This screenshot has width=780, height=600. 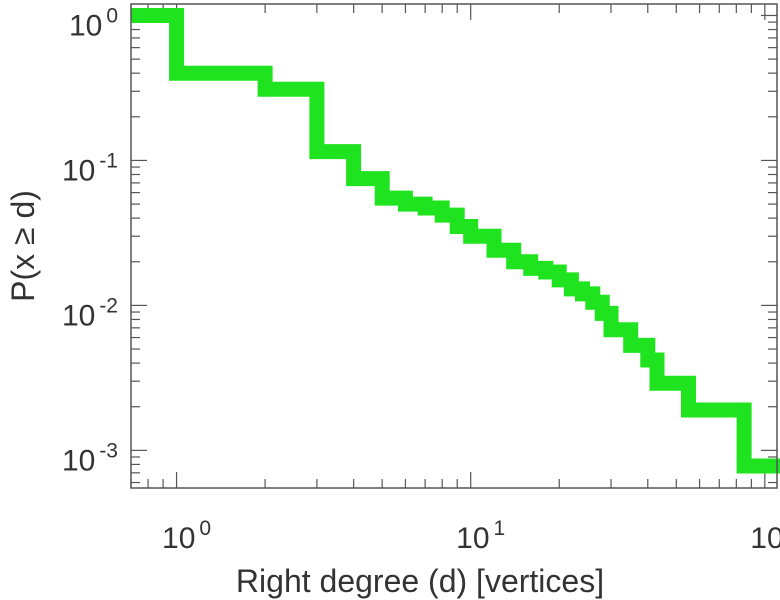 I want to click on x-tick-labels: 100 101 102, so click(x=471, y=536).